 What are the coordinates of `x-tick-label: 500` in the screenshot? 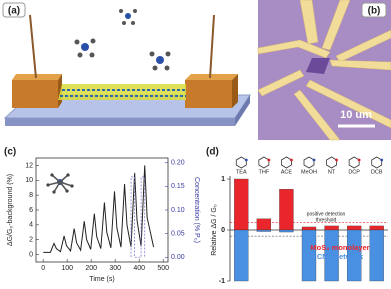 It's located at (163, 268).